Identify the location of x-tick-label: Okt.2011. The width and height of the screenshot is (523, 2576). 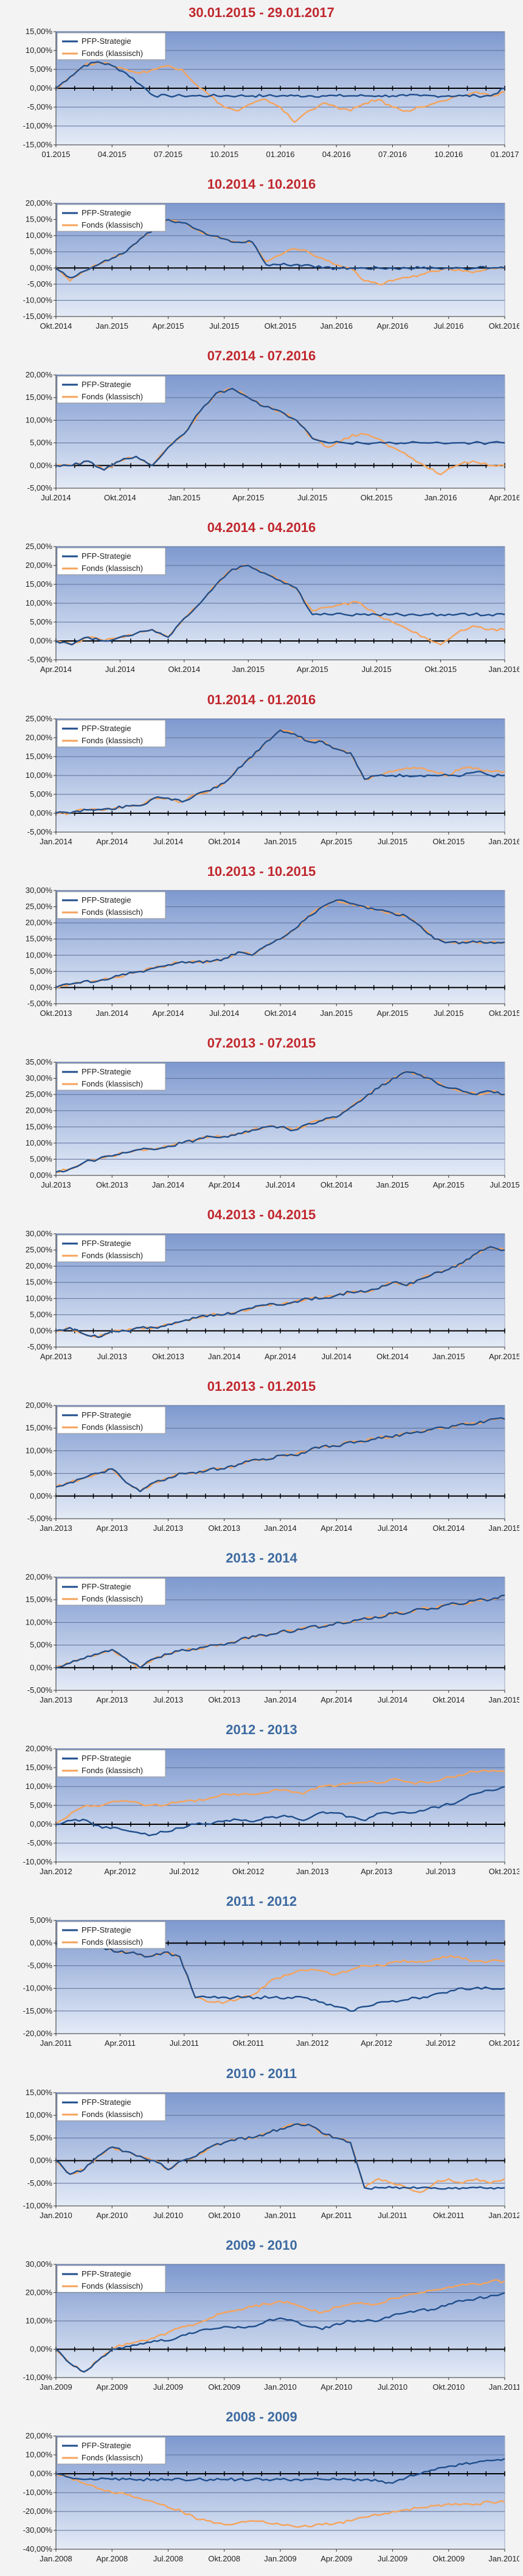
(449, 2215).